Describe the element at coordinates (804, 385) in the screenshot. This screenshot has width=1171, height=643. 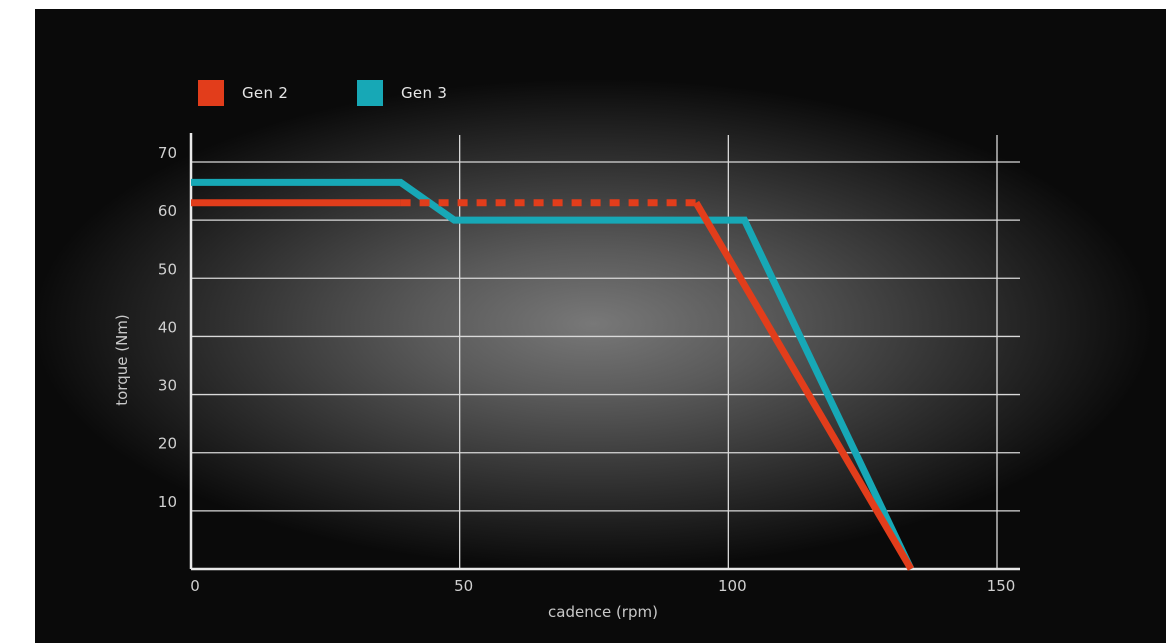
I see `series-line-gen2-solid` at that location.